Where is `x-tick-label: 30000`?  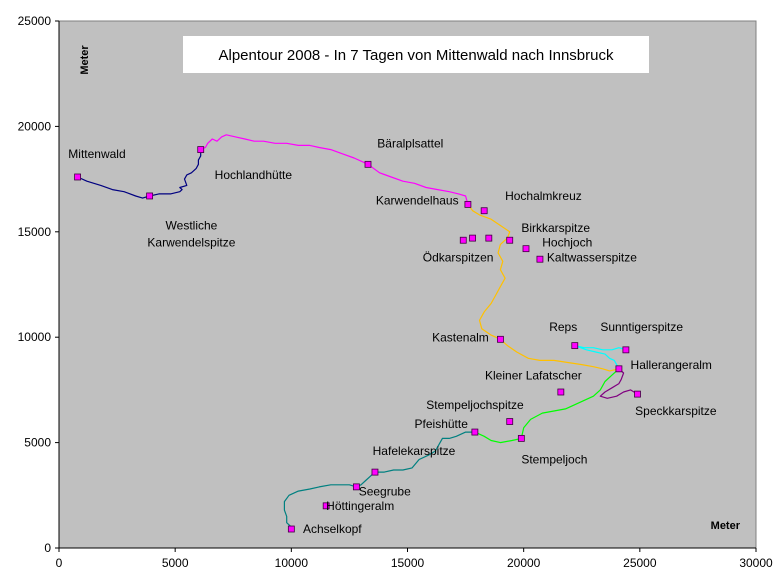 x-tick-label: 30000 is located at coordinates (756, 563).